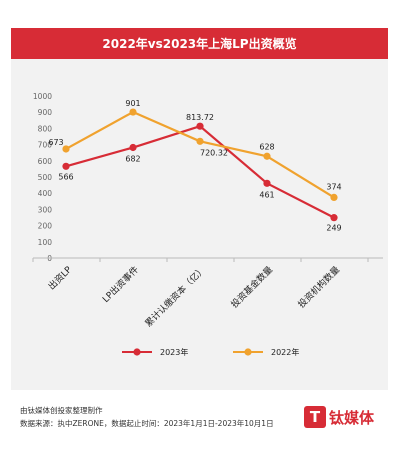  I want to click on data-label: 566, so click(65, 176).